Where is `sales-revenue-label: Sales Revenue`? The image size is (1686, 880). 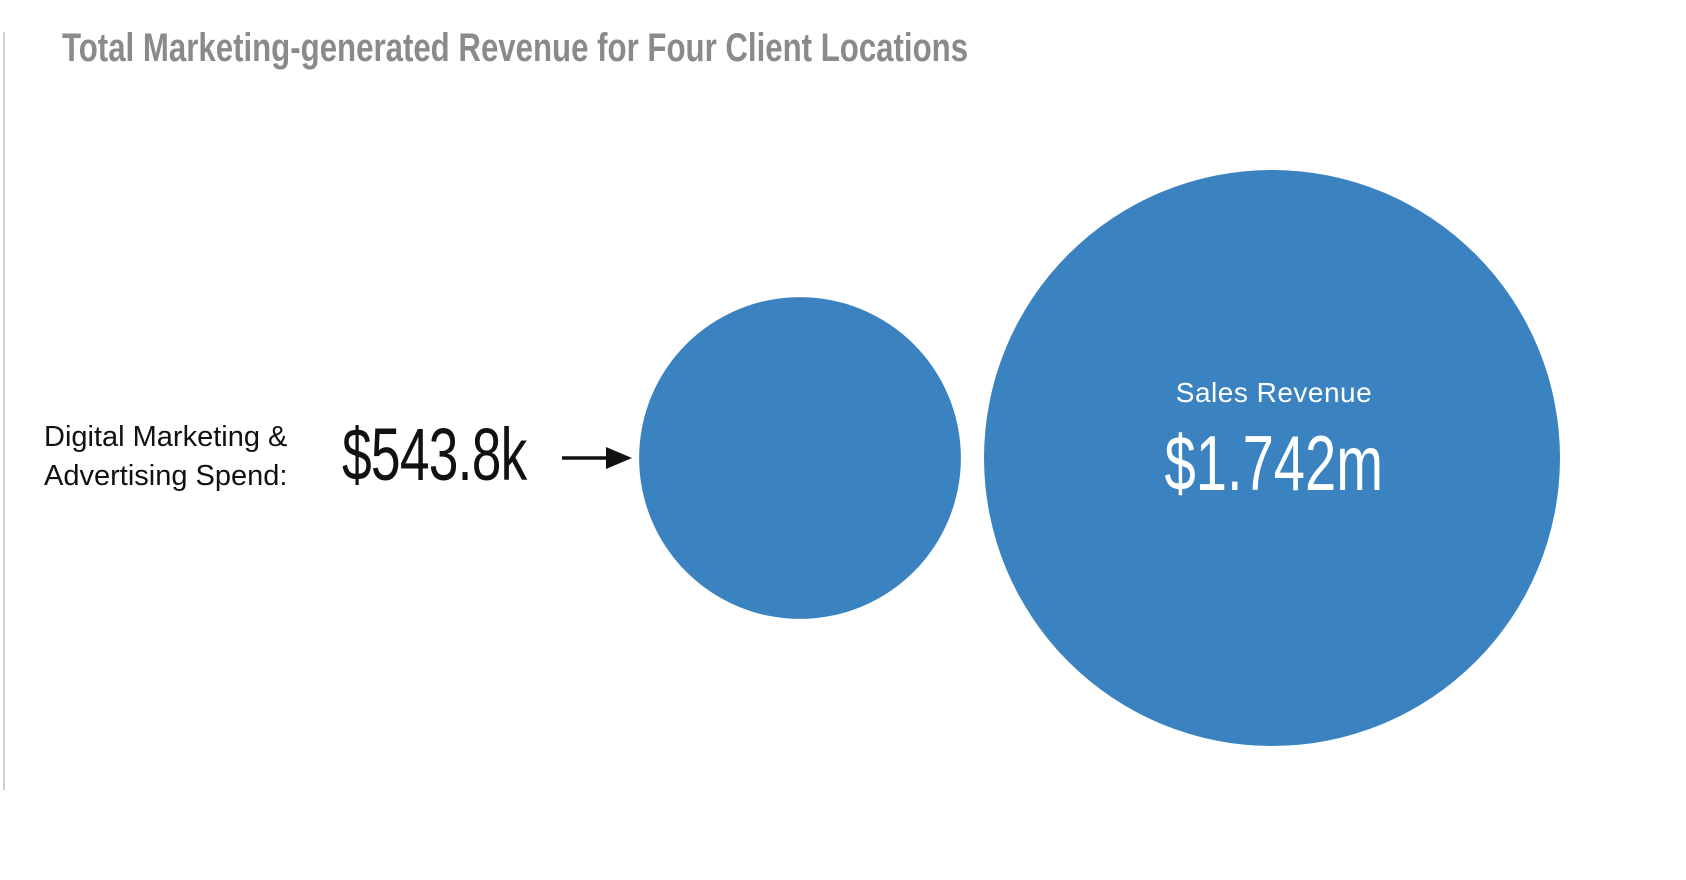 sales-revenue-label: Sales Revenue is located at coordinates (1274, 392).